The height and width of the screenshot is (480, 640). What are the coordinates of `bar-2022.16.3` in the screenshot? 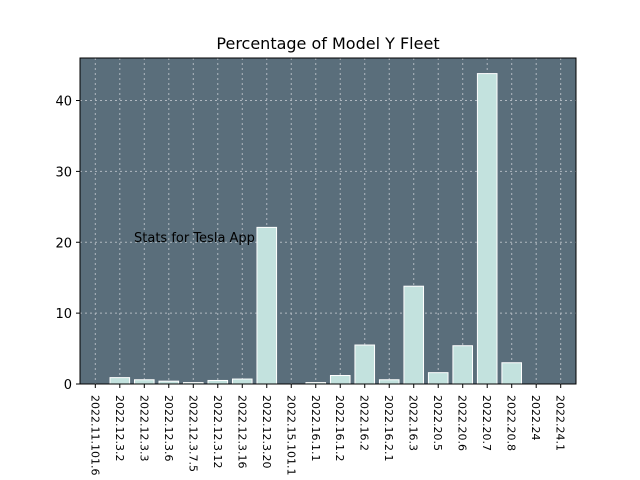 It's located at (414, 335).